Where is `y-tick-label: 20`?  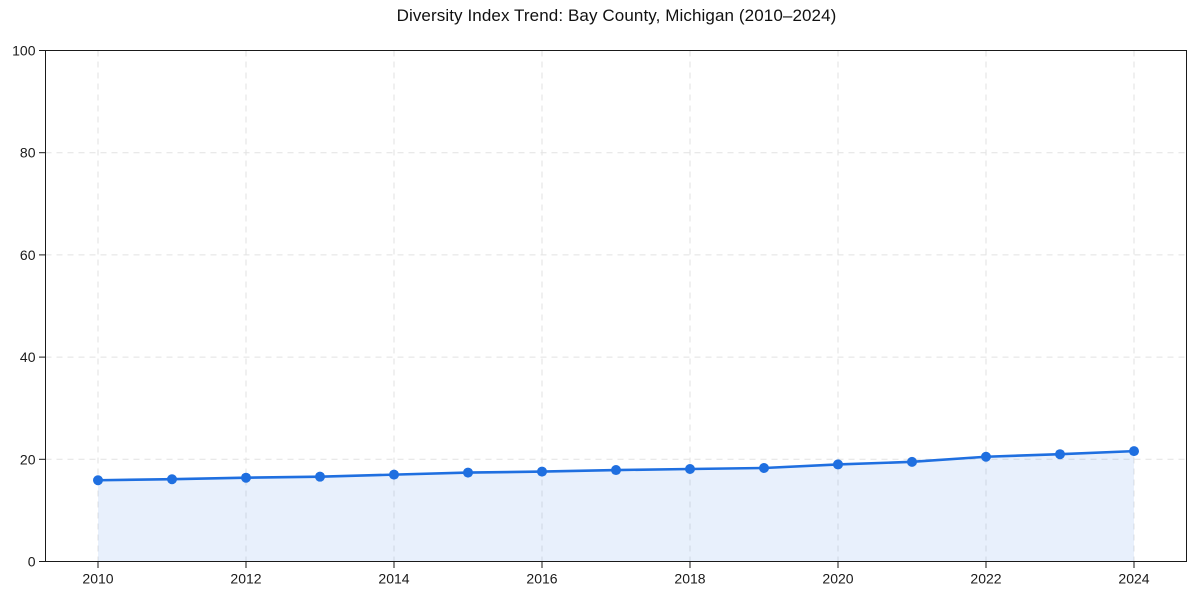
y-tick-label: 20 is located at coordinates (28, 459).